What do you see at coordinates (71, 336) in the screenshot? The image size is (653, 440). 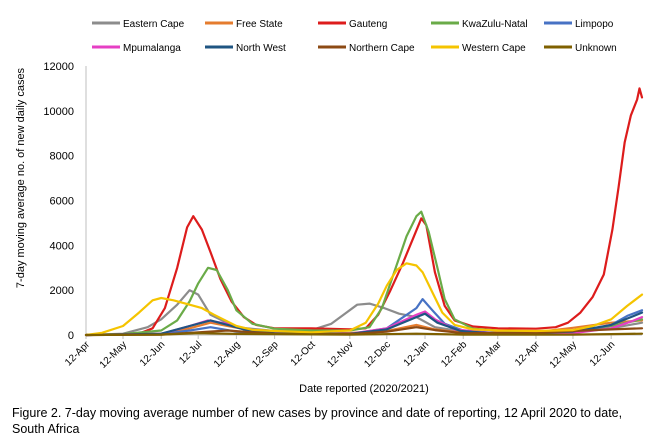 I see `y-tick-label: 0` at bounding box center [71, 336].